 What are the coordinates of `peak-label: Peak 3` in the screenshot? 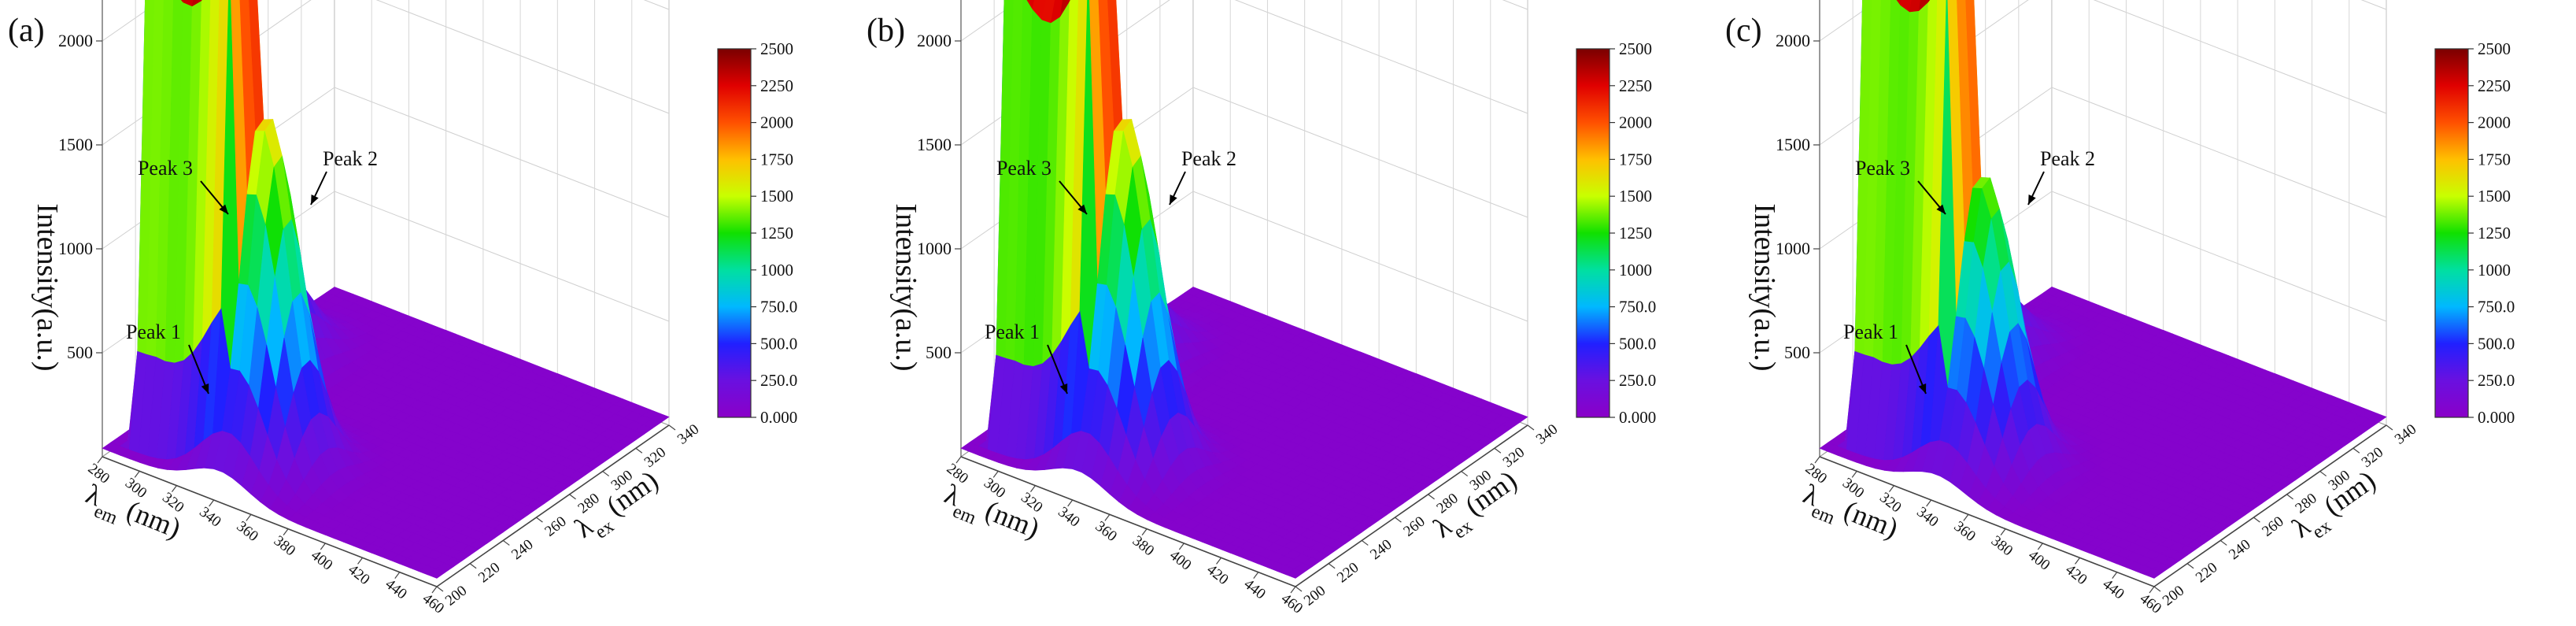 It's located at (1882, 168).